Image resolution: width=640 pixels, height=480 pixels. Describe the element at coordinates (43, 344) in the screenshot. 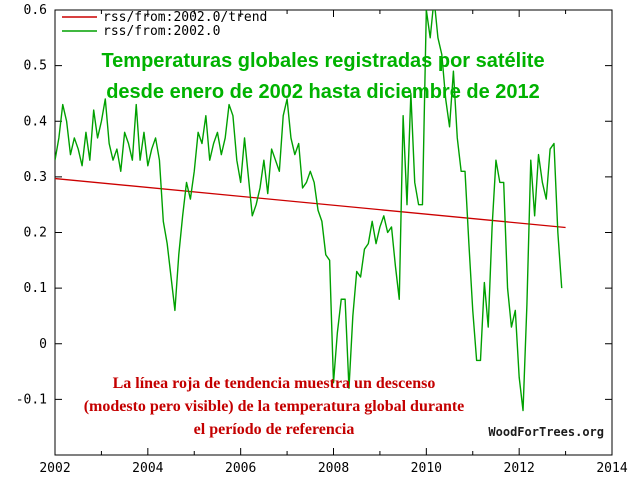

I see `svg-text: 0` at that location.